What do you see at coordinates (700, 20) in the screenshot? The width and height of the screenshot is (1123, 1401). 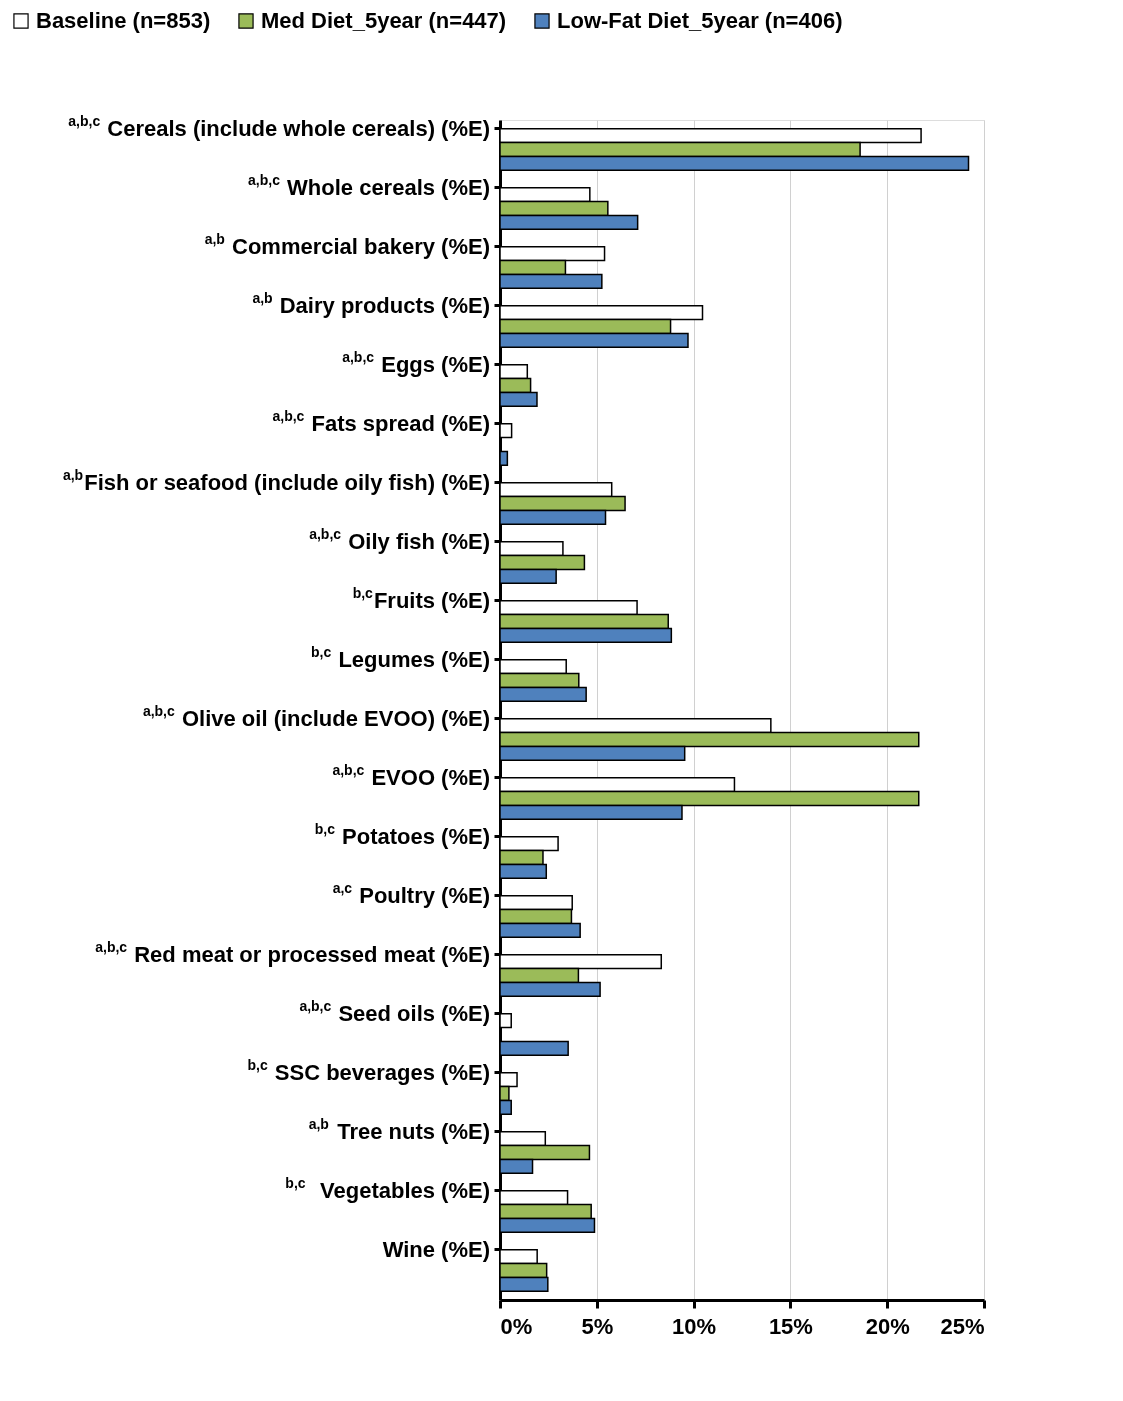 I see `legend-label: Low-Fat Diet_5year (n=406)` at bounding box center [700, 20].